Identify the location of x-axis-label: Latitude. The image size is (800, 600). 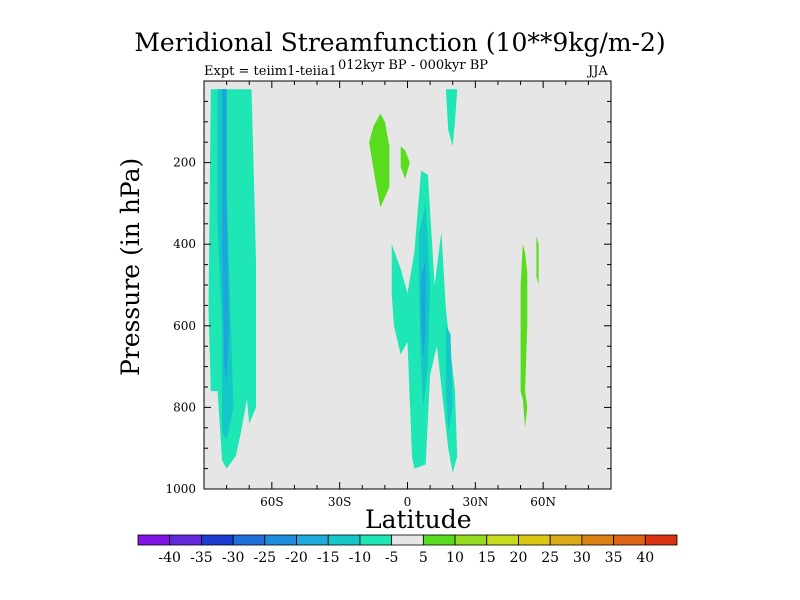
(418, 519).